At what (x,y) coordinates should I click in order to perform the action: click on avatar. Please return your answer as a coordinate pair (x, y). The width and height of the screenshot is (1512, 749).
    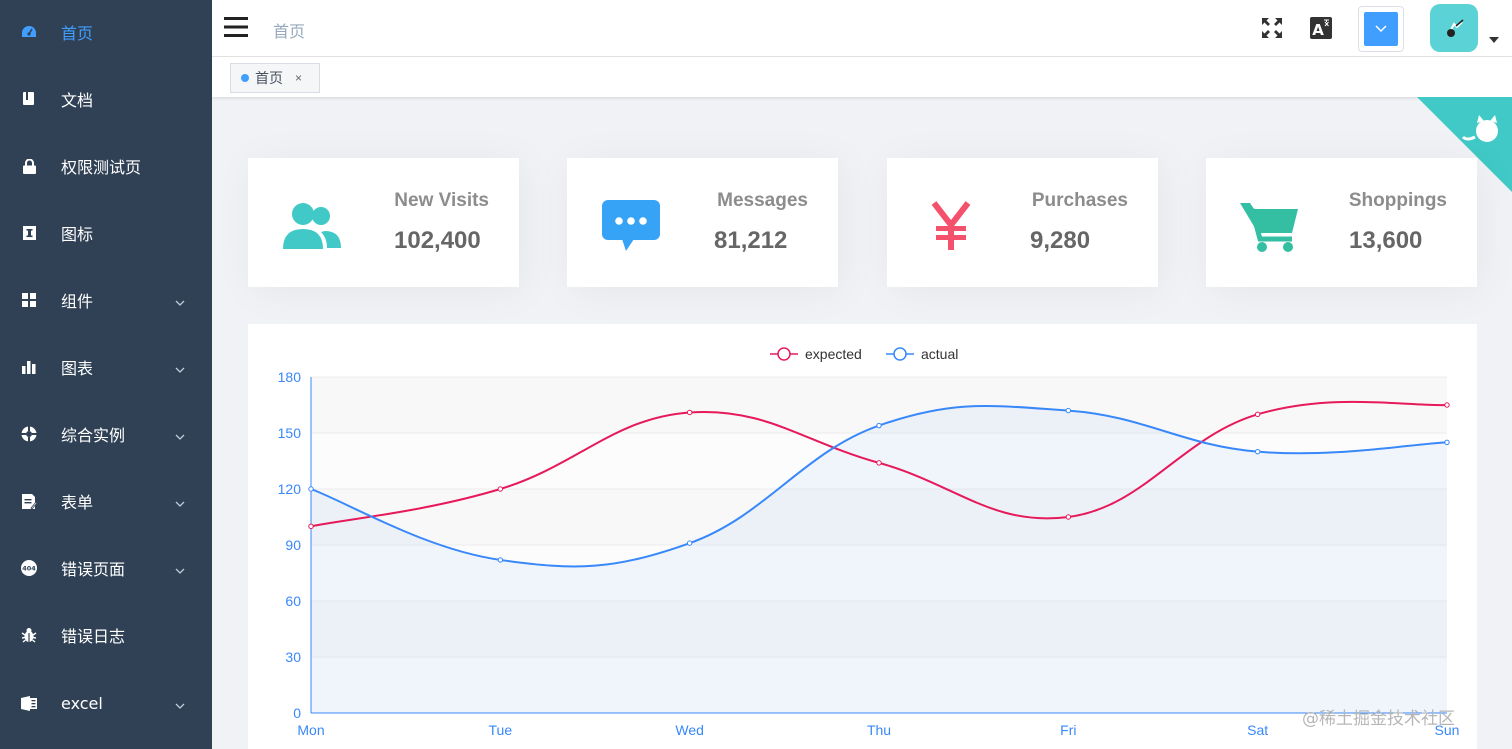
    Looking at the image, I should click on (1454, 28).